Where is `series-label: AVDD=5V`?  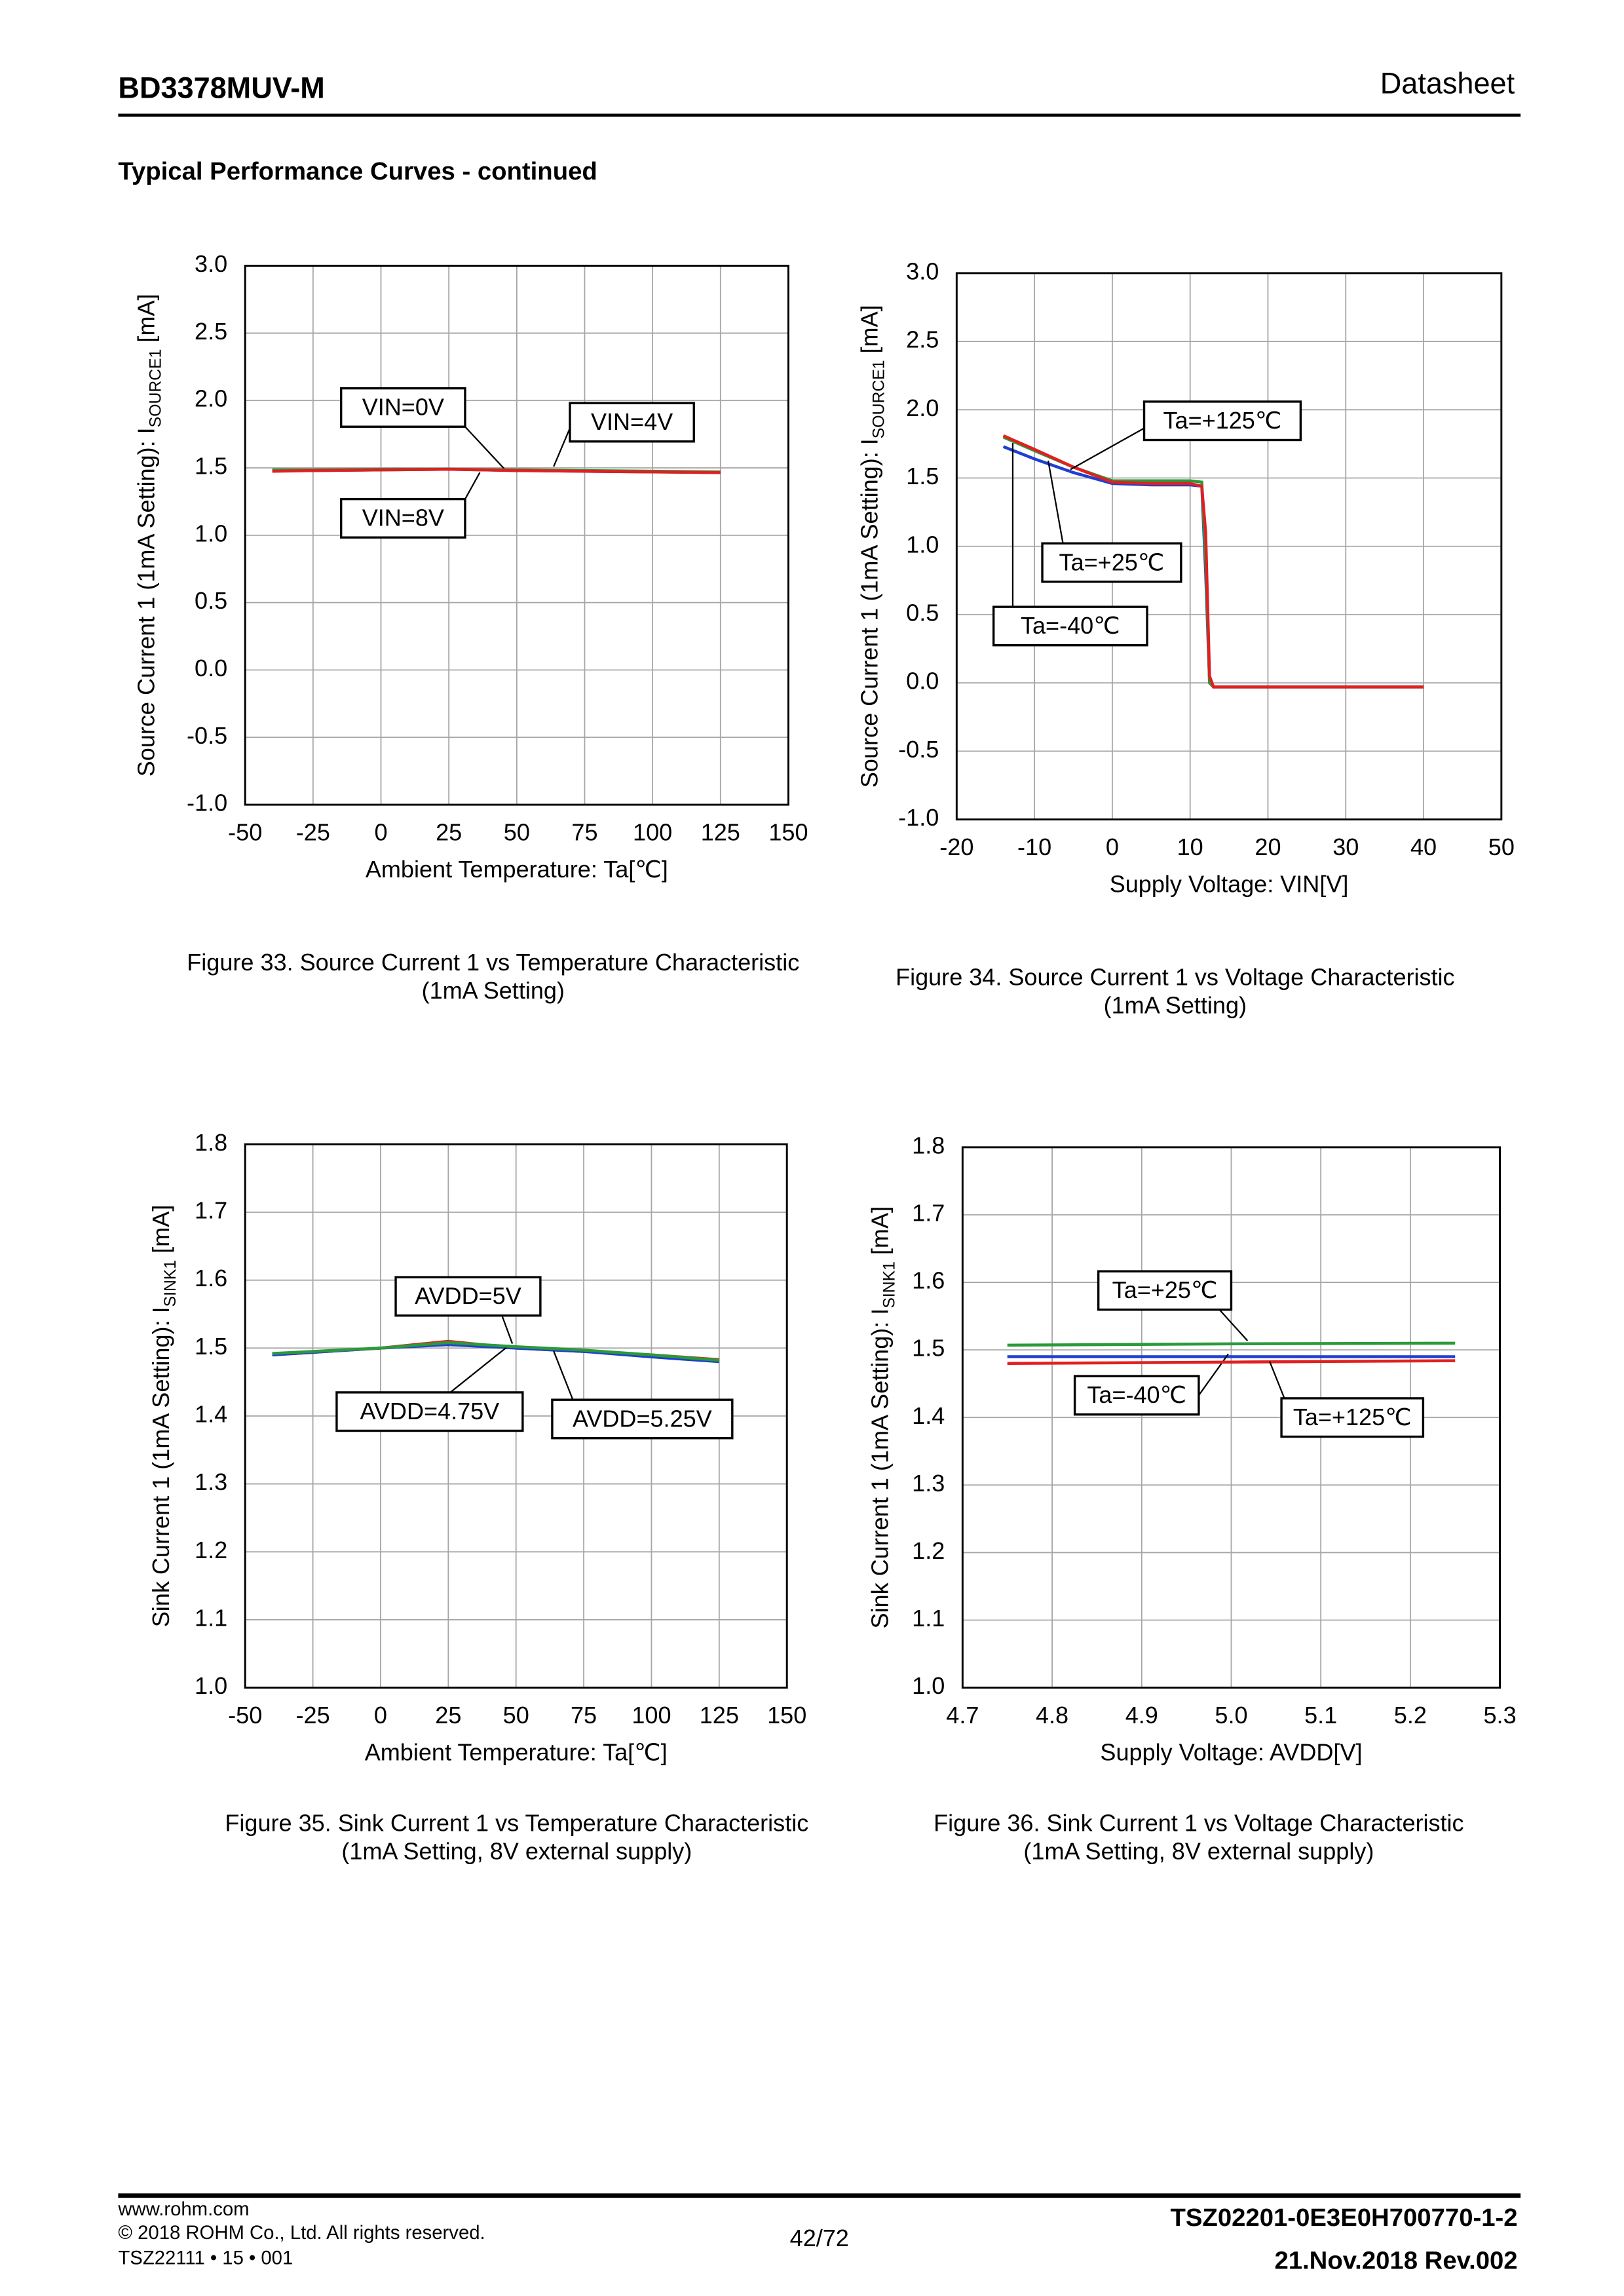 series-label: AVDD=5V is located at coordinates (468, 1295).